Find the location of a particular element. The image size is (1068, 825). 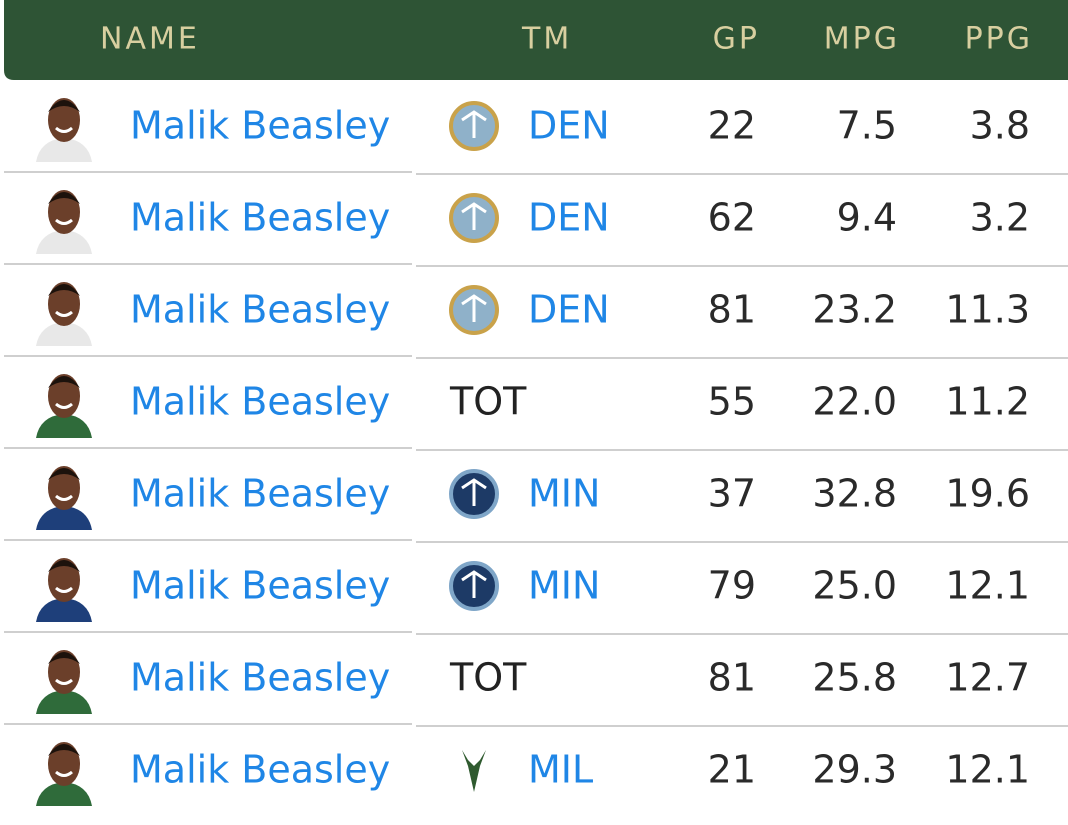

points-per-game: 3.8 is located at coordinates (1000, 126).